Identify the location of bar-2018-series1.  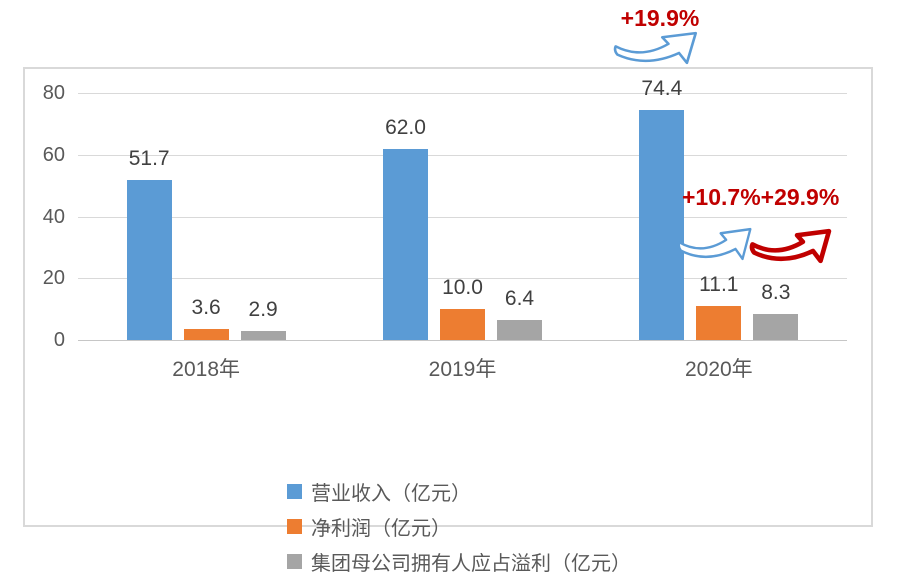
(206, 334).